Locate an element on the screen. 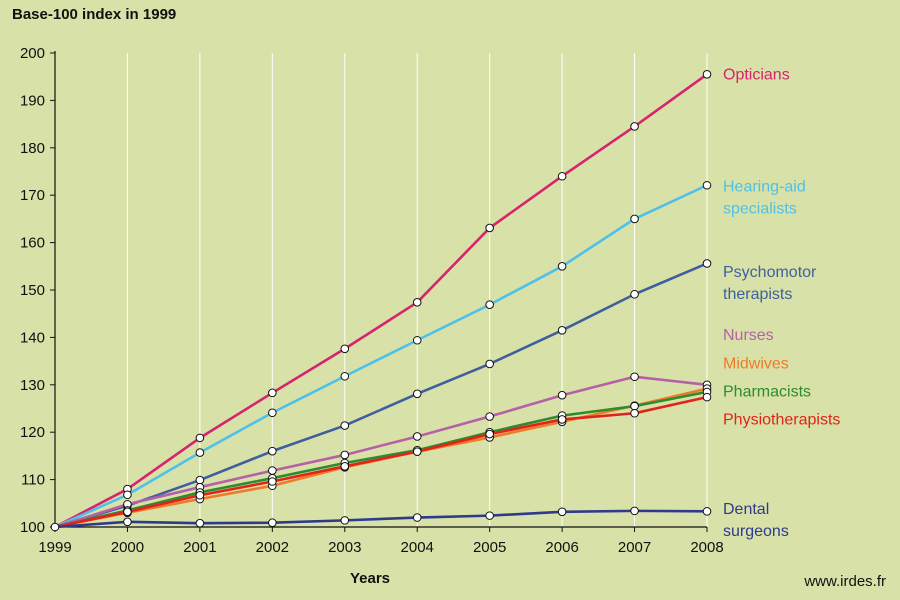 This screenshot has width=900, height=600. point-0-2001 is located at coordinates (200, 438).